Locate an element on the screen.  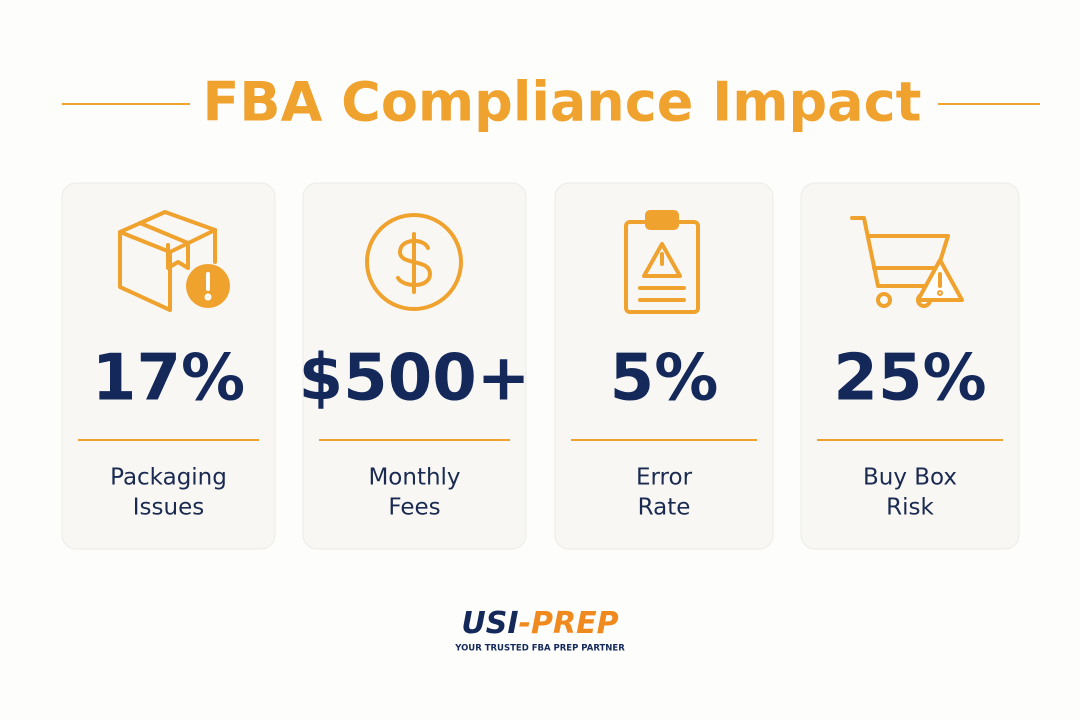
icon-box is located at coordinates (174, 261).